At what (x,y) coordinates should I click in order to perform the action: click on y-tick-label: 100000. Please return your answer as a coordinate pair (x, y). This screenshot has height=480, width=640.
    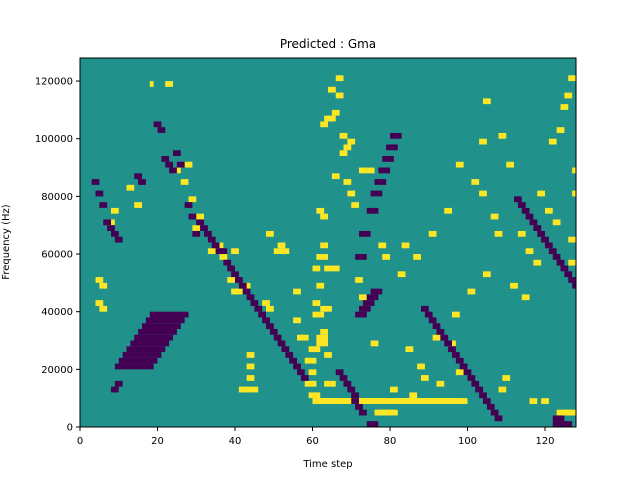
    Looking at the image, I should click on (54, 139).